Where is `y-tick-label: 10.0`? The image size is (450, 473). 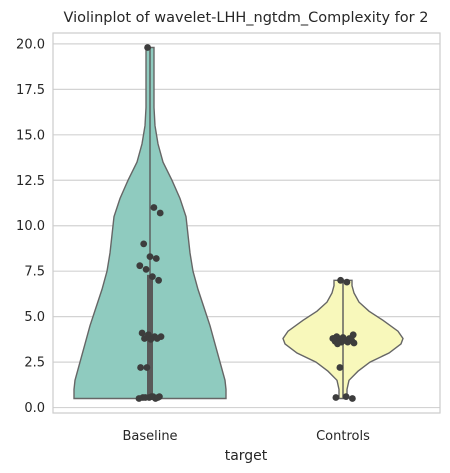 y-tick-label: 10.0 is located at coordinates (30, 226).